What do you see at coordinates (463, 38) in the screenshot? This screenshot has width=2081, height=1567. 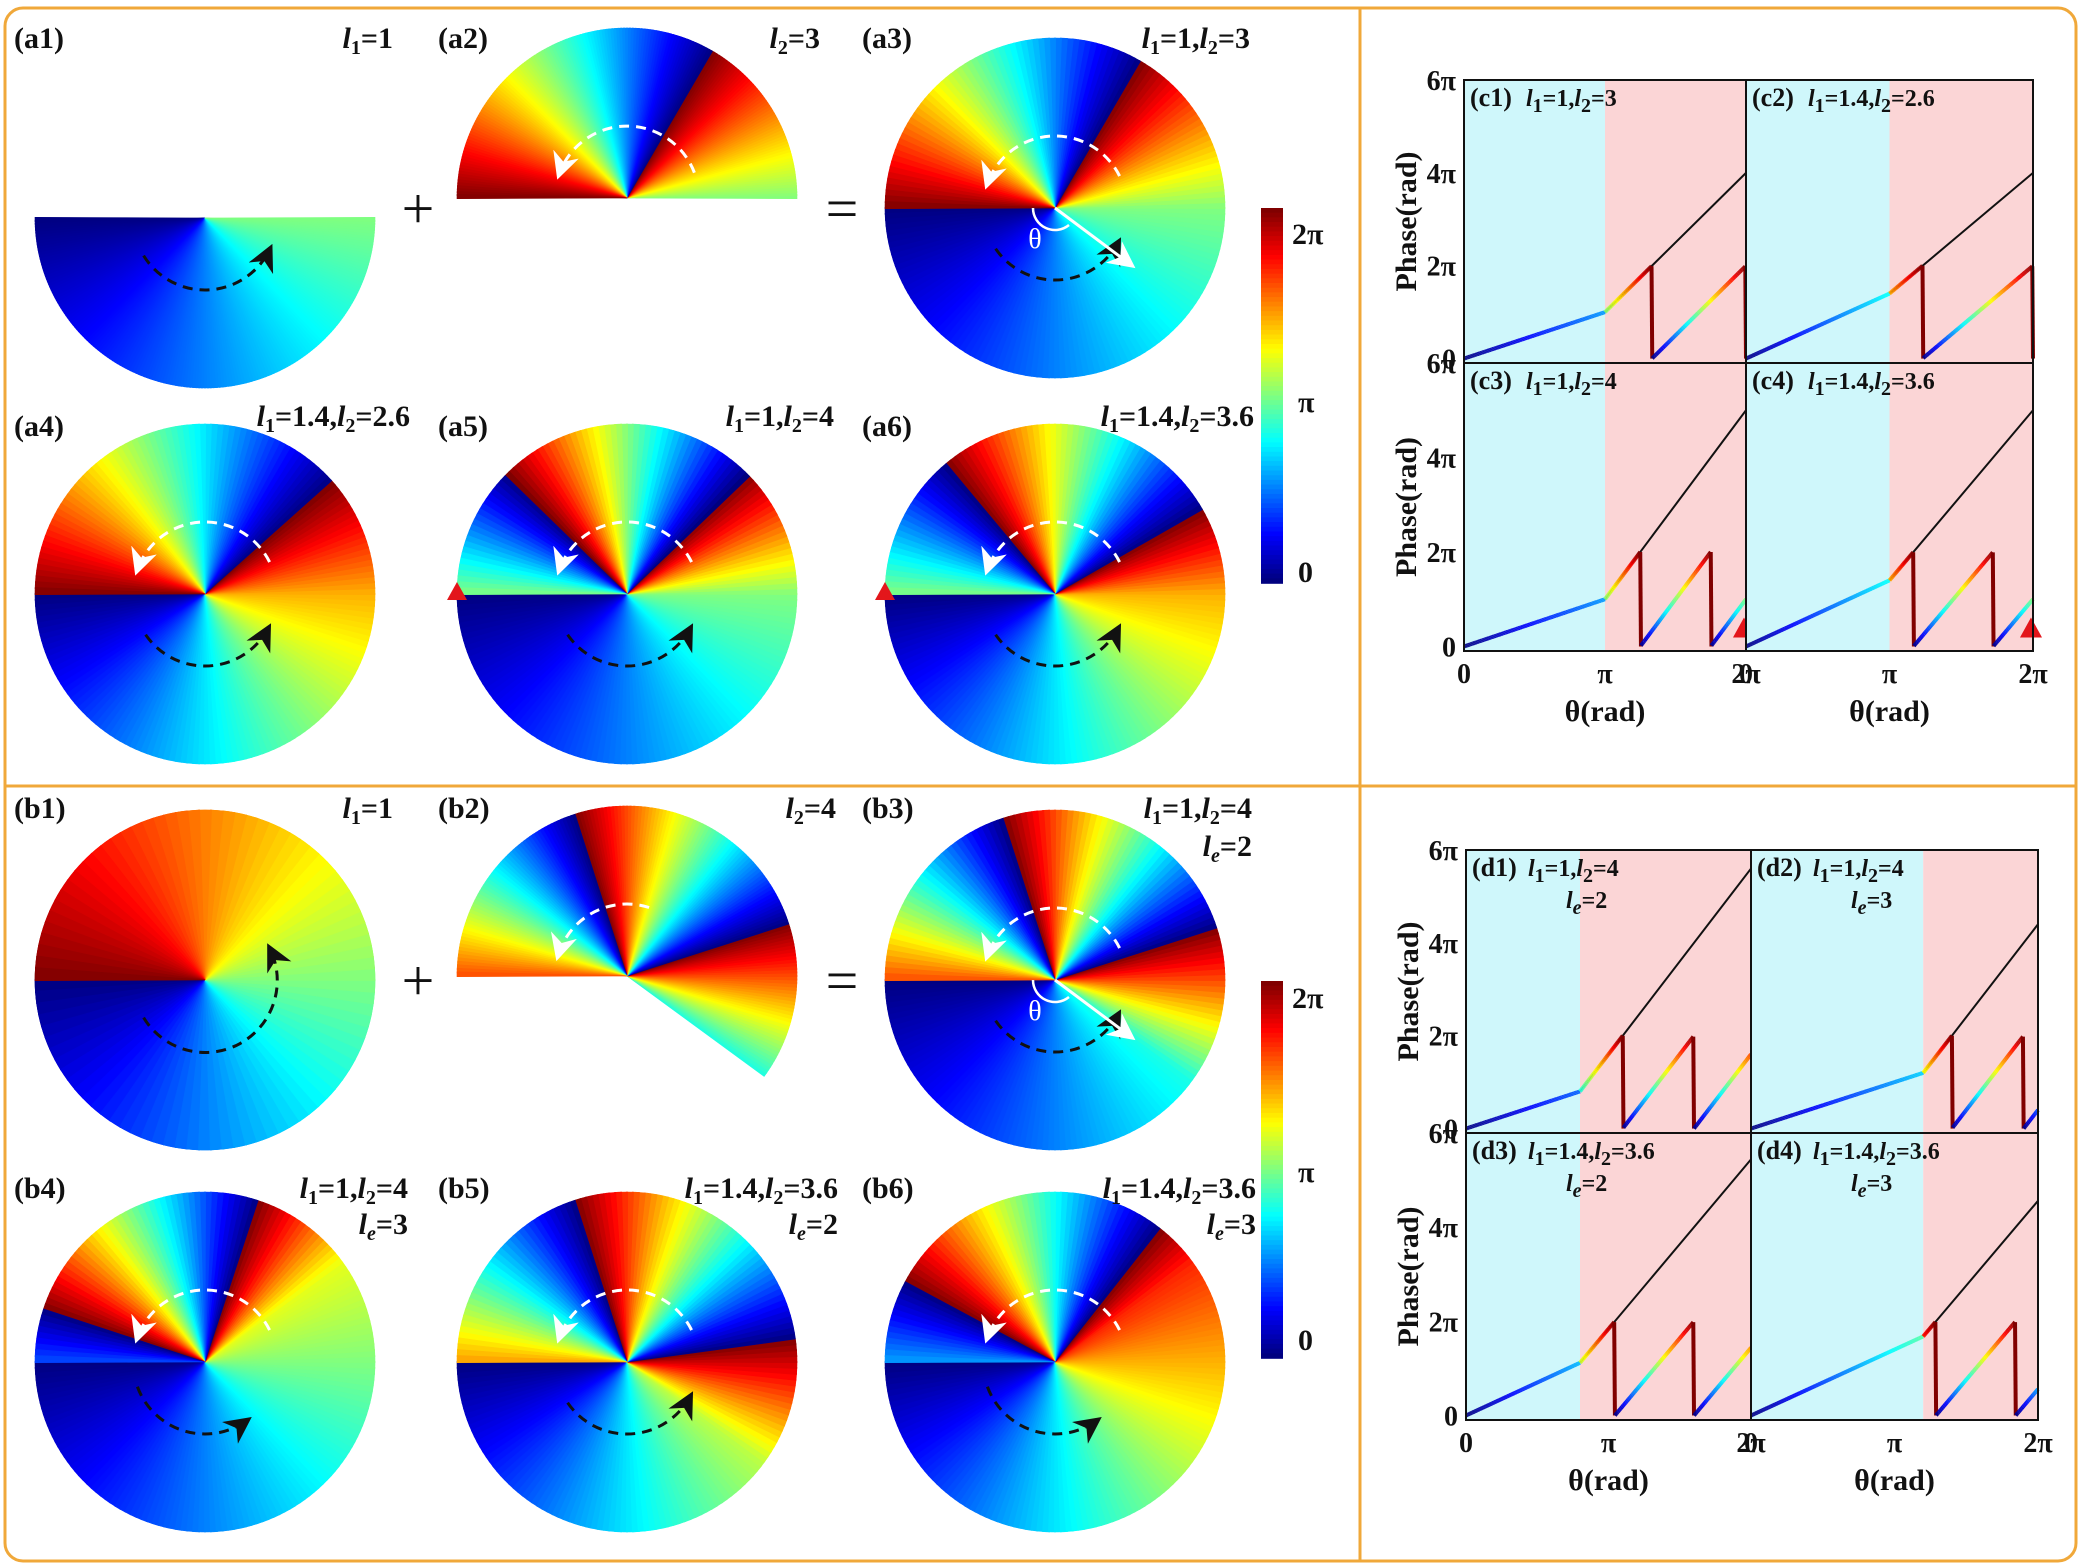 I see `panel-label: (a2)` at bounding box center [463, 38].